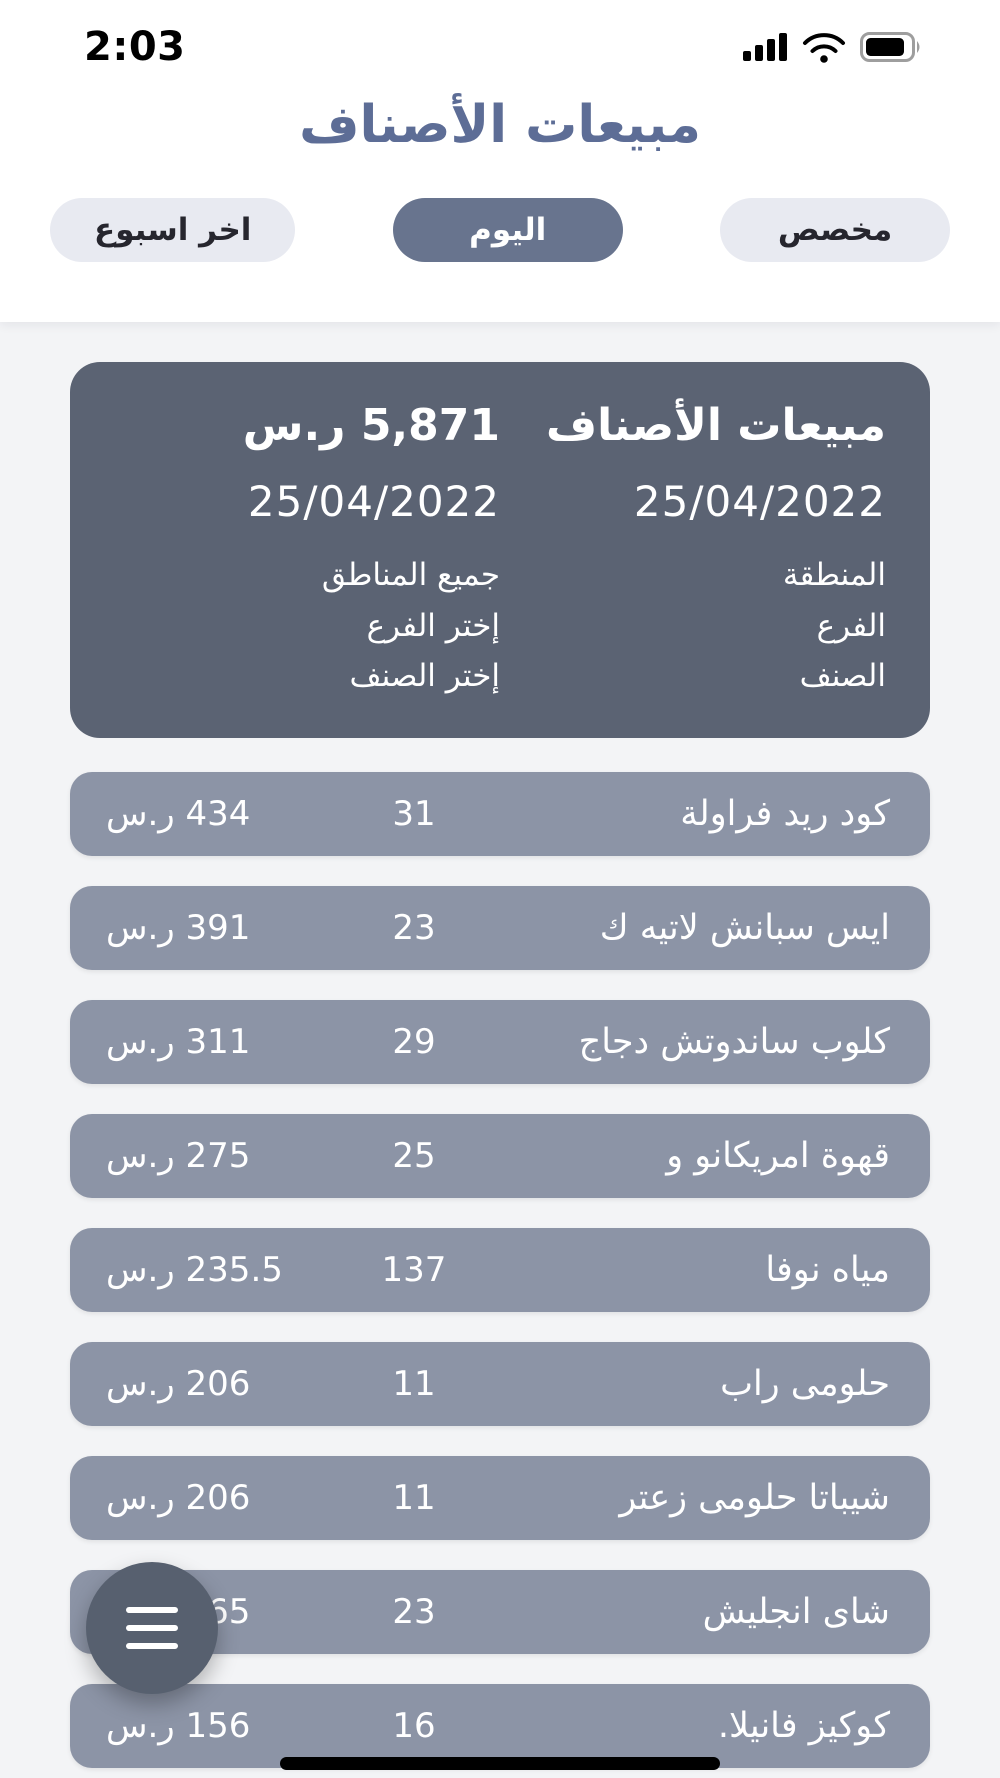 The image size is (1000, 1778). Describe the element at coordinates (152, 1610) in the screenshot. I see `menu-icon` at that location.